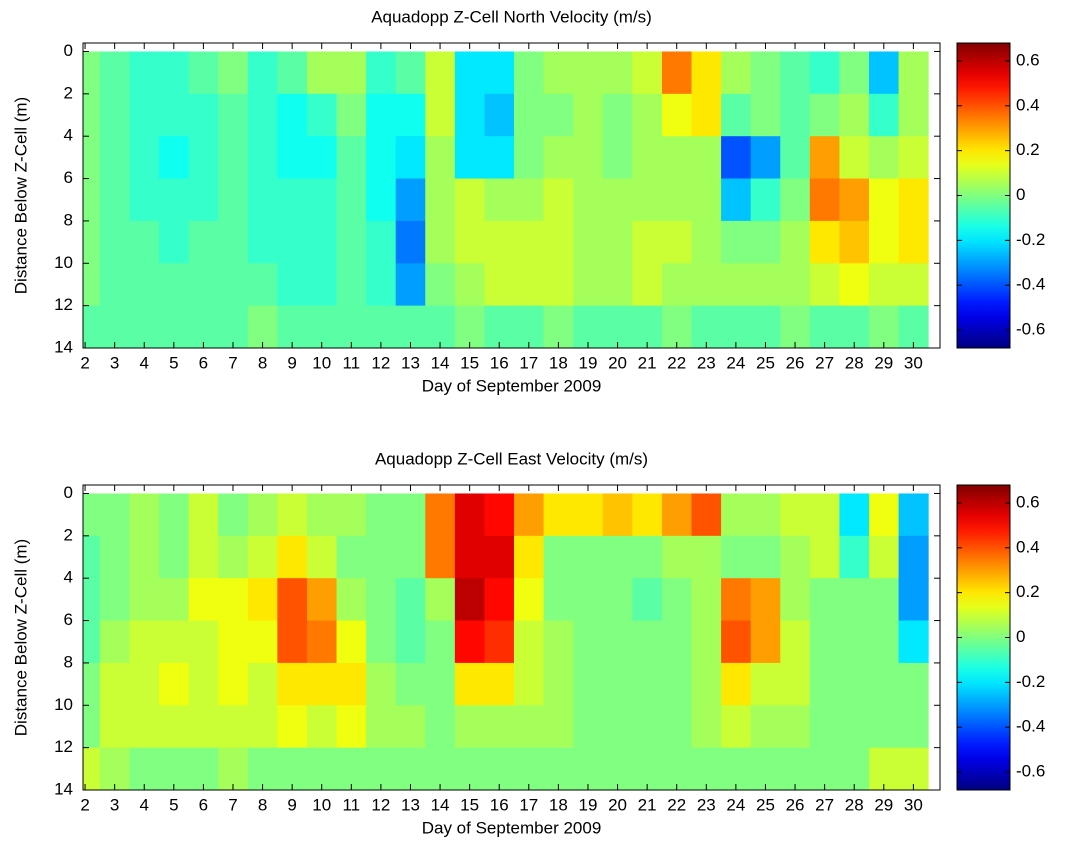  Describe the element at coordinates (512, 827) in the screenshot. I see `x-axis-label: Day of September 2009` at that location.